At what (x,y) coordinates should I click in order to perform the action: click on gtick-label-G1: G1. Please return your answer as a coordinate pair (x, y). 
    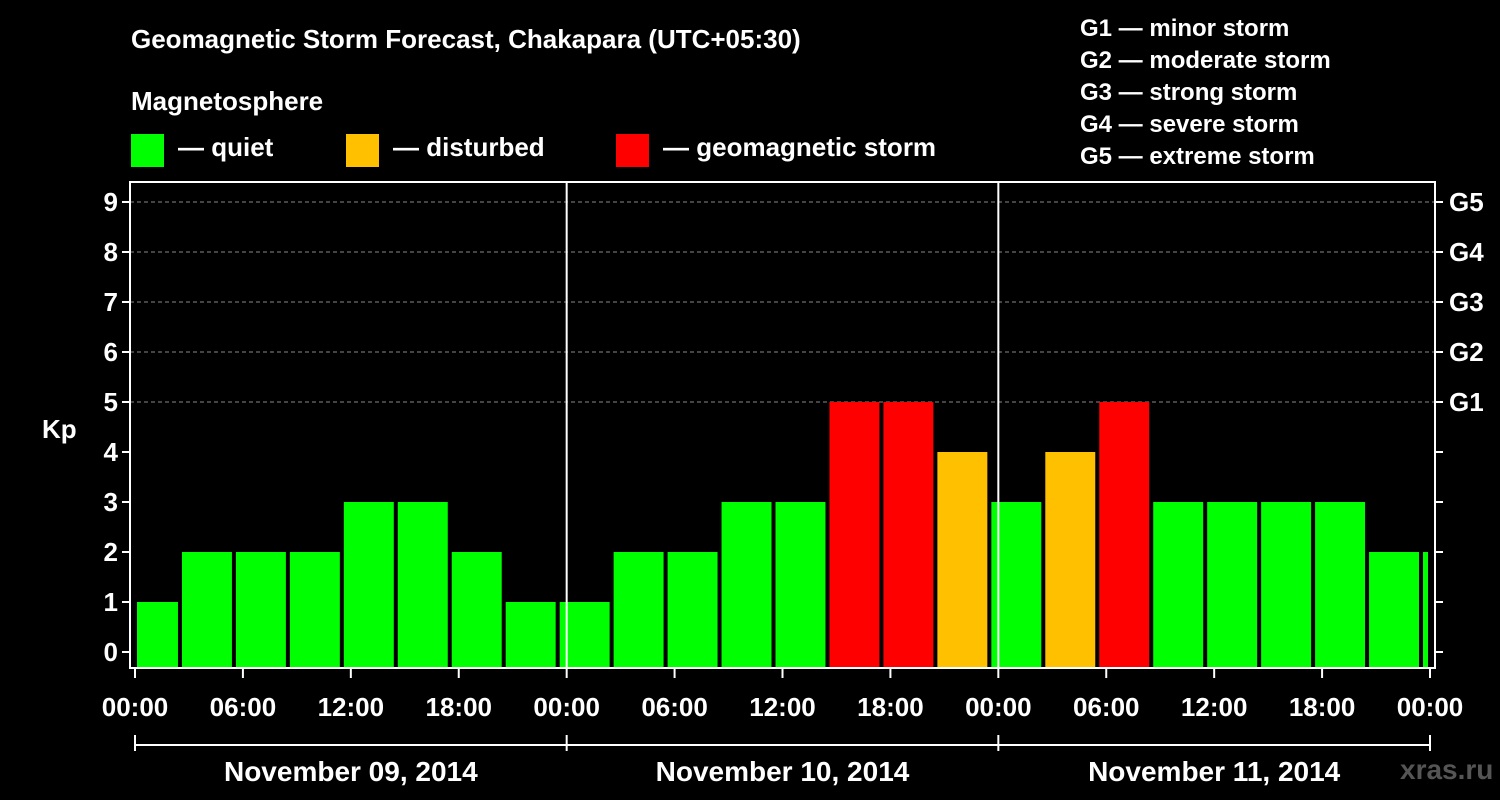
    Looking at the image, I should click on (1466, 402).